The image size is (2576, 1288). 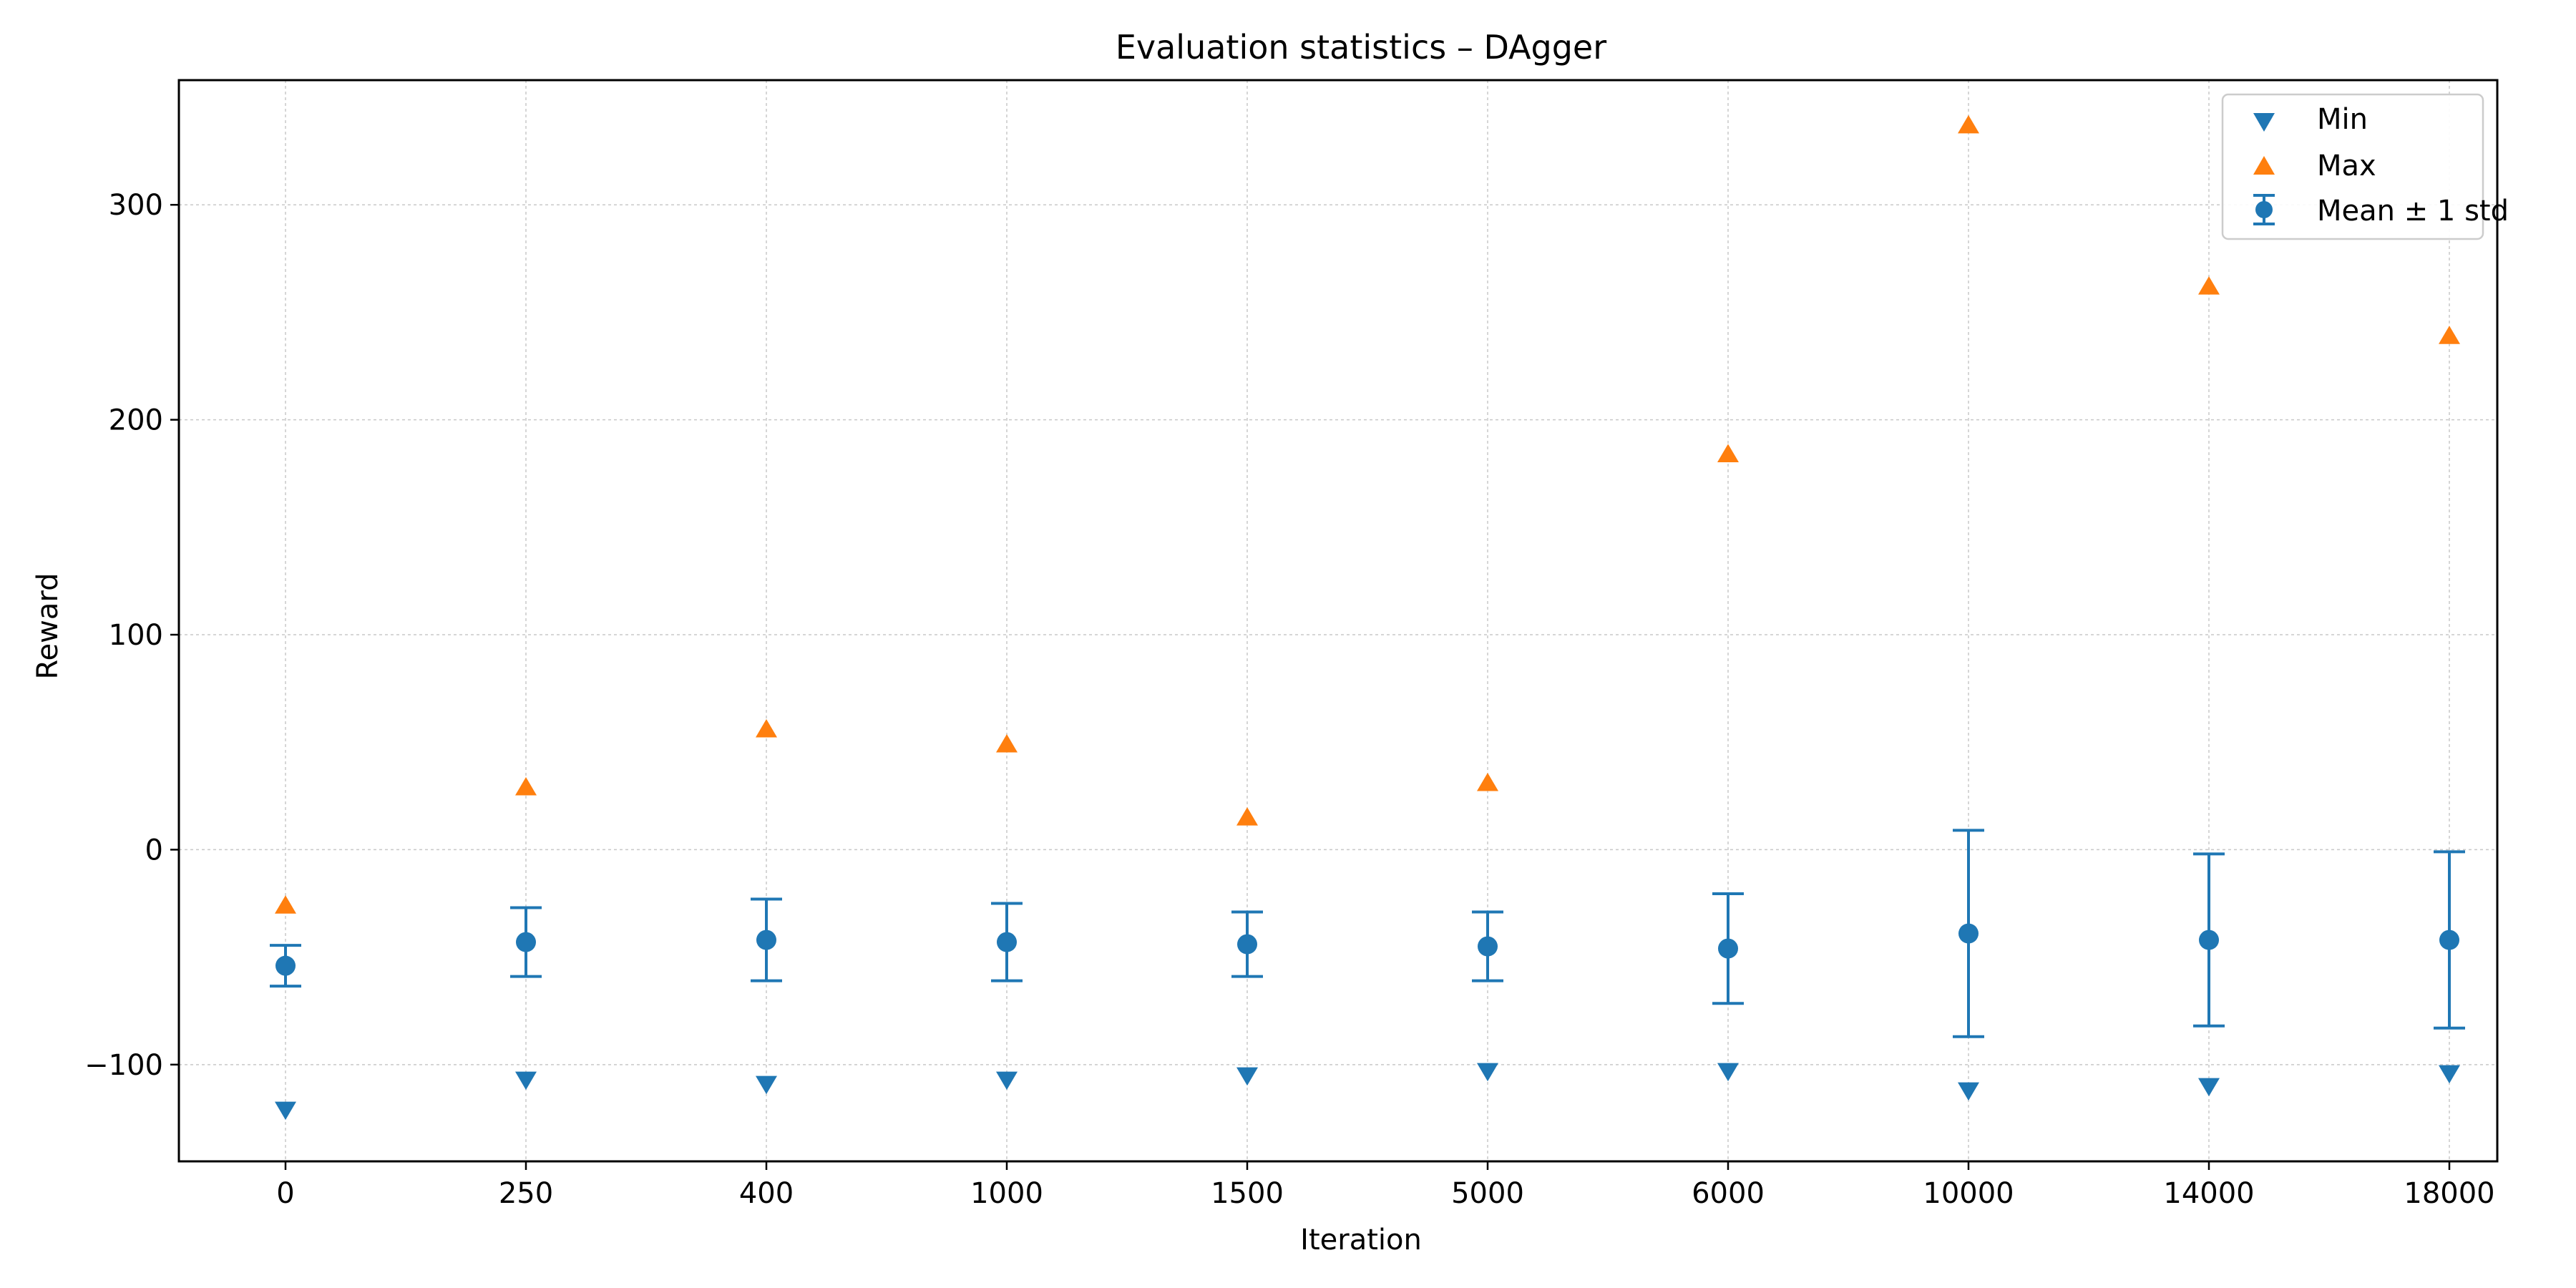 I want to click on x-tick-label: 400, so click(x=766, y=1193).